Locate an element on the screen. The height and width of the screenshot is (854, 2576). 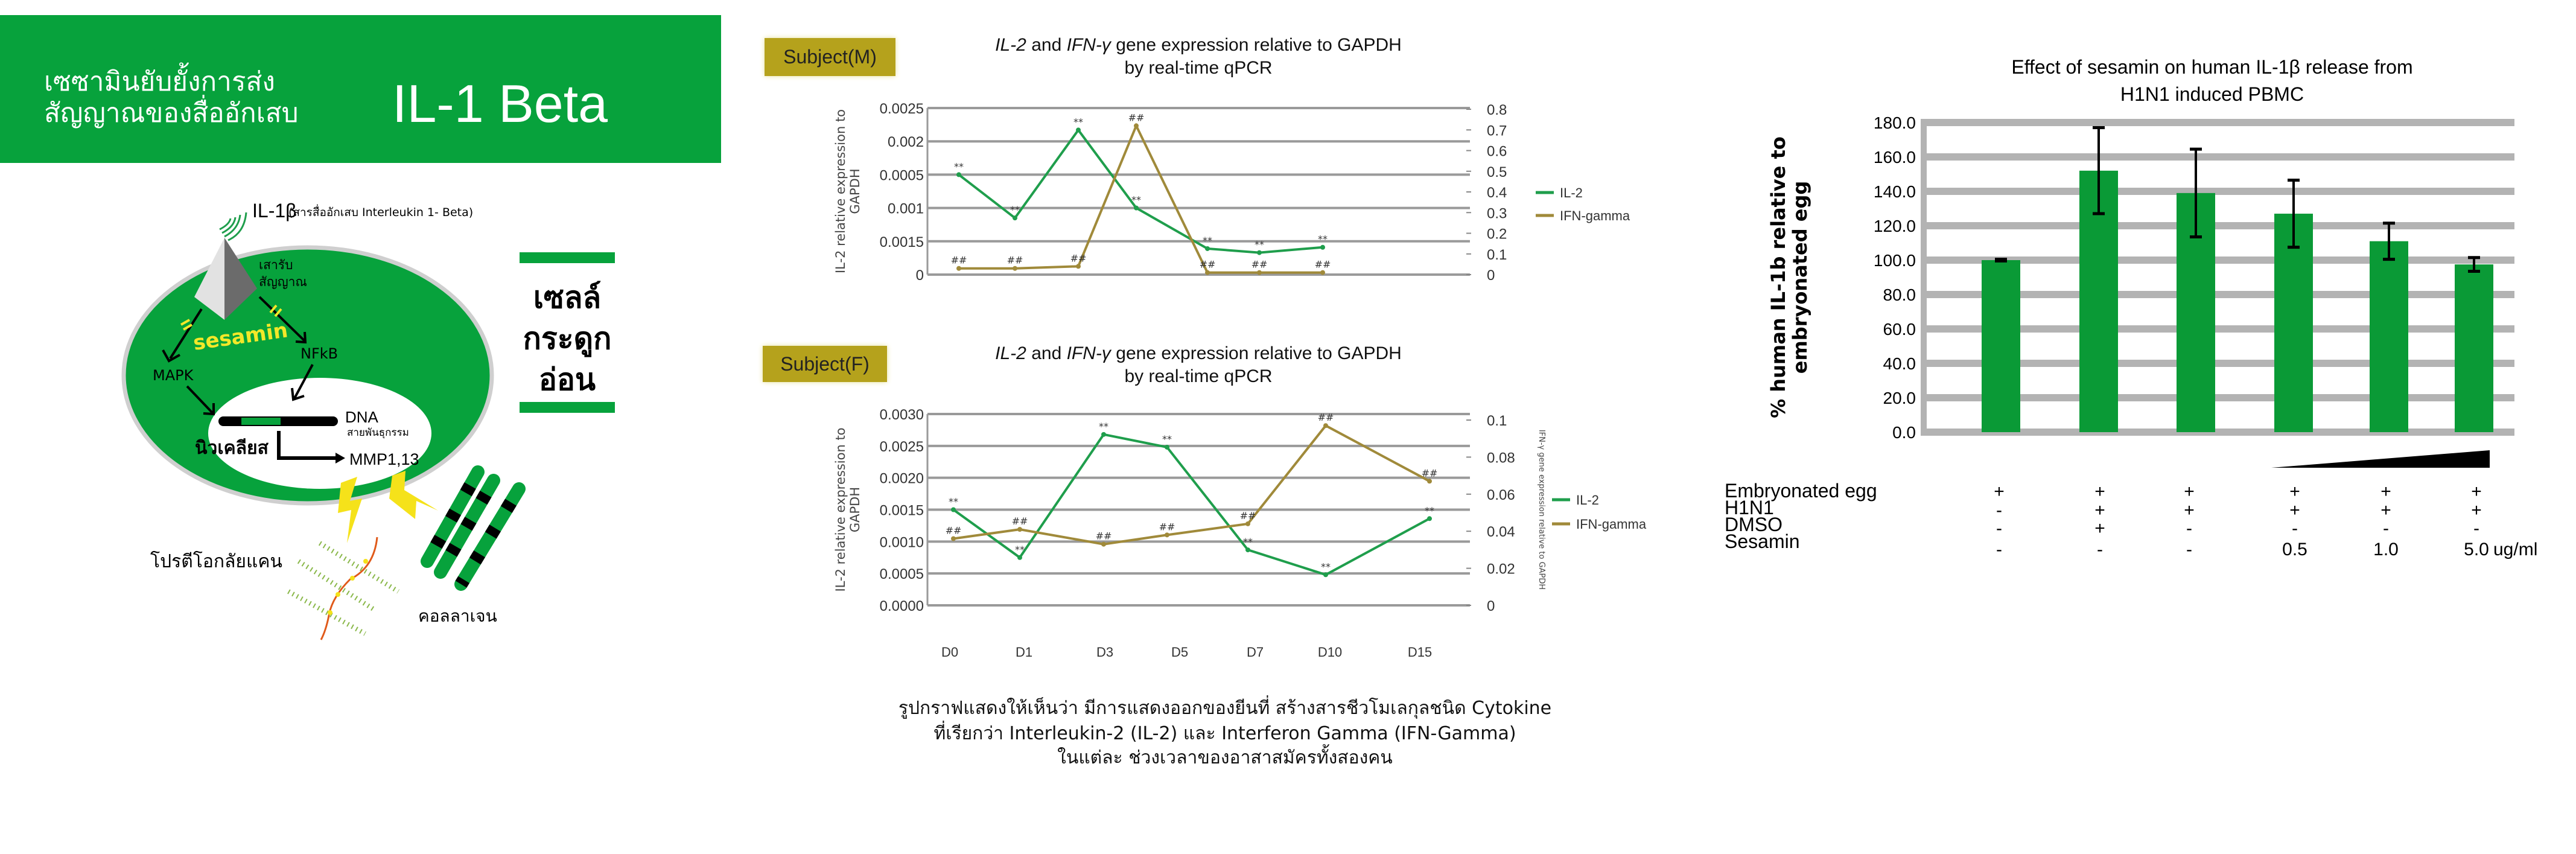
y-tick-label: 20.0 is located at coordinates (1899, 398).